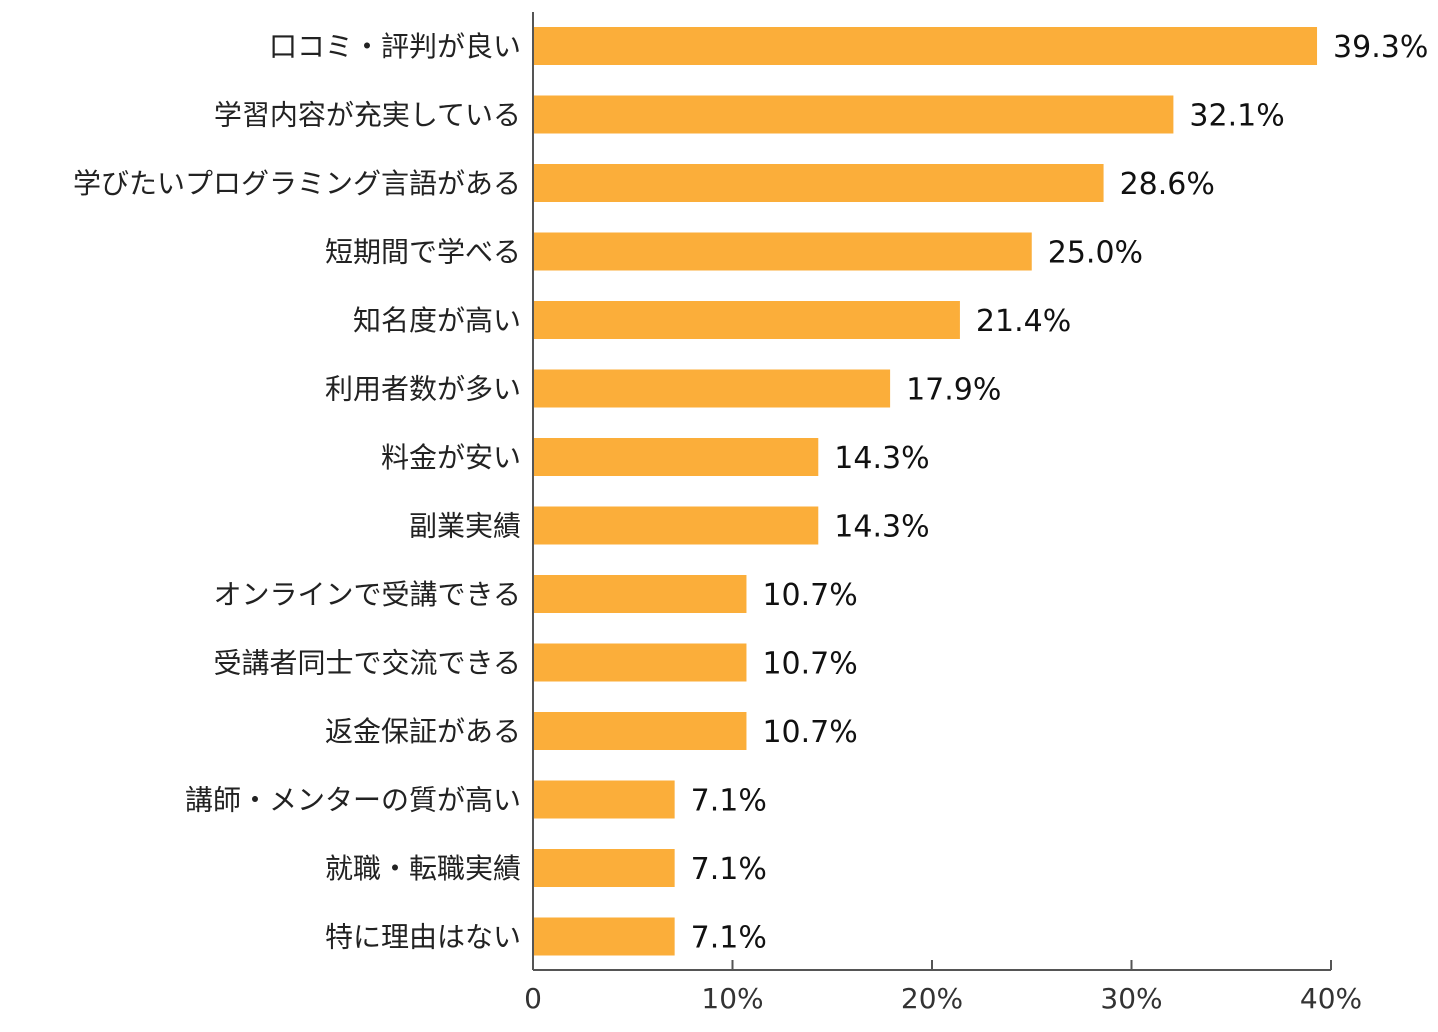 The width and height of the screenshot is (1438, 1032). What do you see at coordinates (423, 389) in the screenshot?
I see `category-label-5: 利用者数が多い` at bounding box center [423, 389].